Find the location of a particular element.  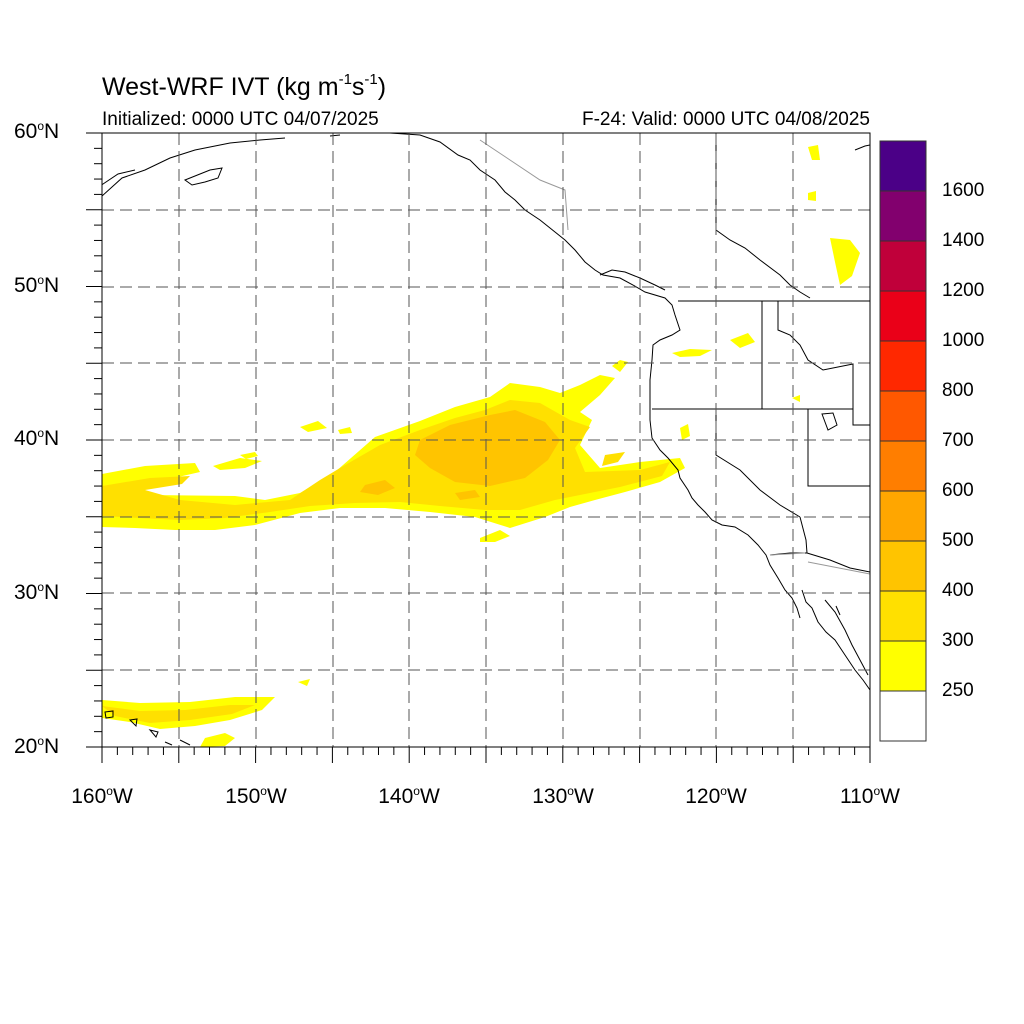

lon-label-160w: 160oW is located at coordinates (102, 796).